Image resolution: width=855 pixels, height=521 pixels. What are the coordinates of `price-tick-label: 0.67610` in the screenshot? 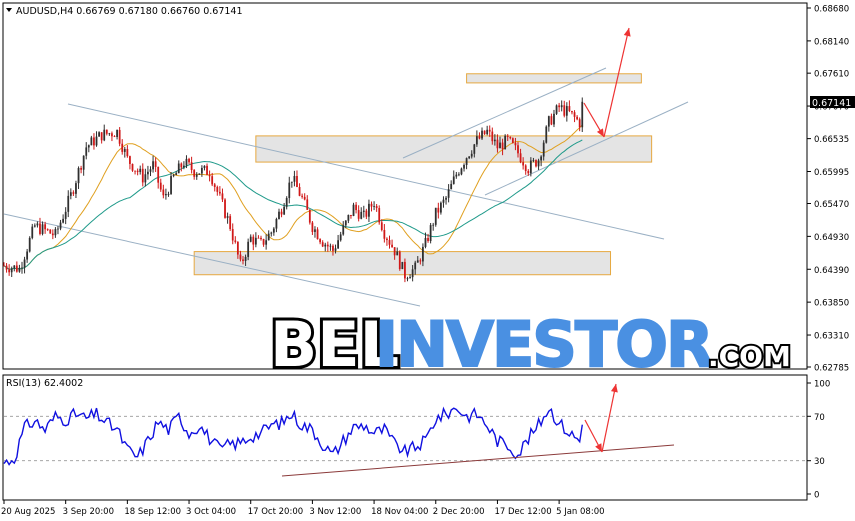 It's located at (831, 75).